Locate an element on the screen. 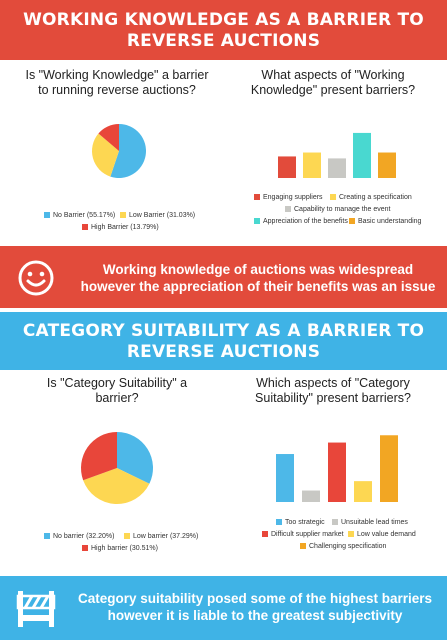  legend-item: Capability to manage the event is located at coordinates (338, 209).